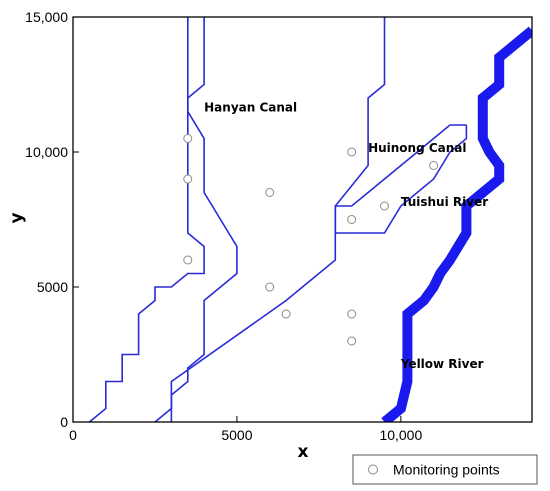 This screenshot has height=491, width=550. I want to click on tuishui-river-label: Tuishui River, so click(444, 202).